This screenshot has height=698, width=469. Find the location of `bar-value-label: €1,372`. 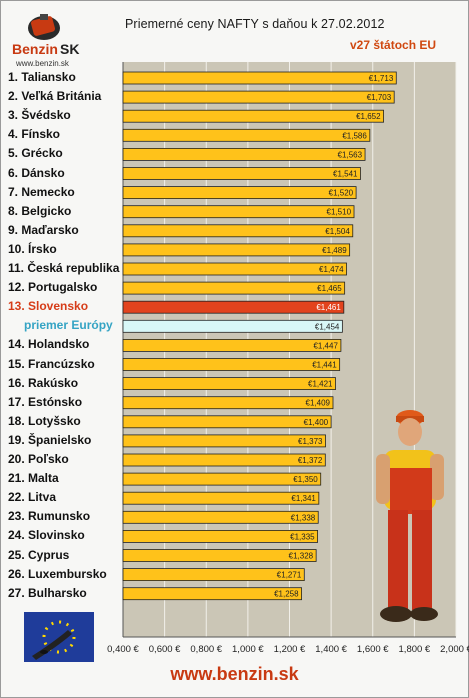

bar-value-label: €1,372 is located at coordinates (310, 460).